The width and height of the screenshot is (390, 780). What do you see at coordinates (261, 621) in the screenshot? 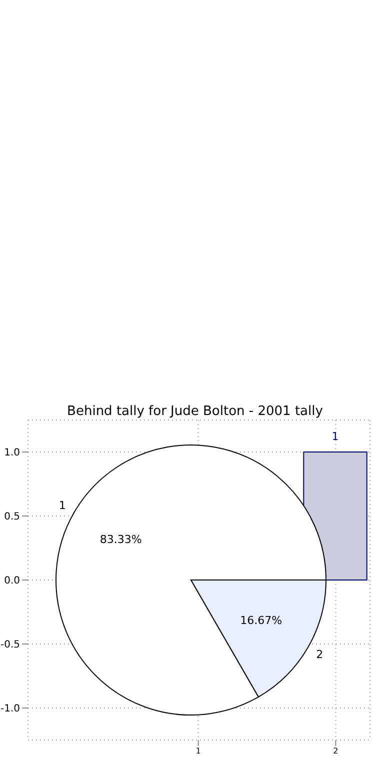
I see `data-label: 16.67%` at bounding box center [261, 621].